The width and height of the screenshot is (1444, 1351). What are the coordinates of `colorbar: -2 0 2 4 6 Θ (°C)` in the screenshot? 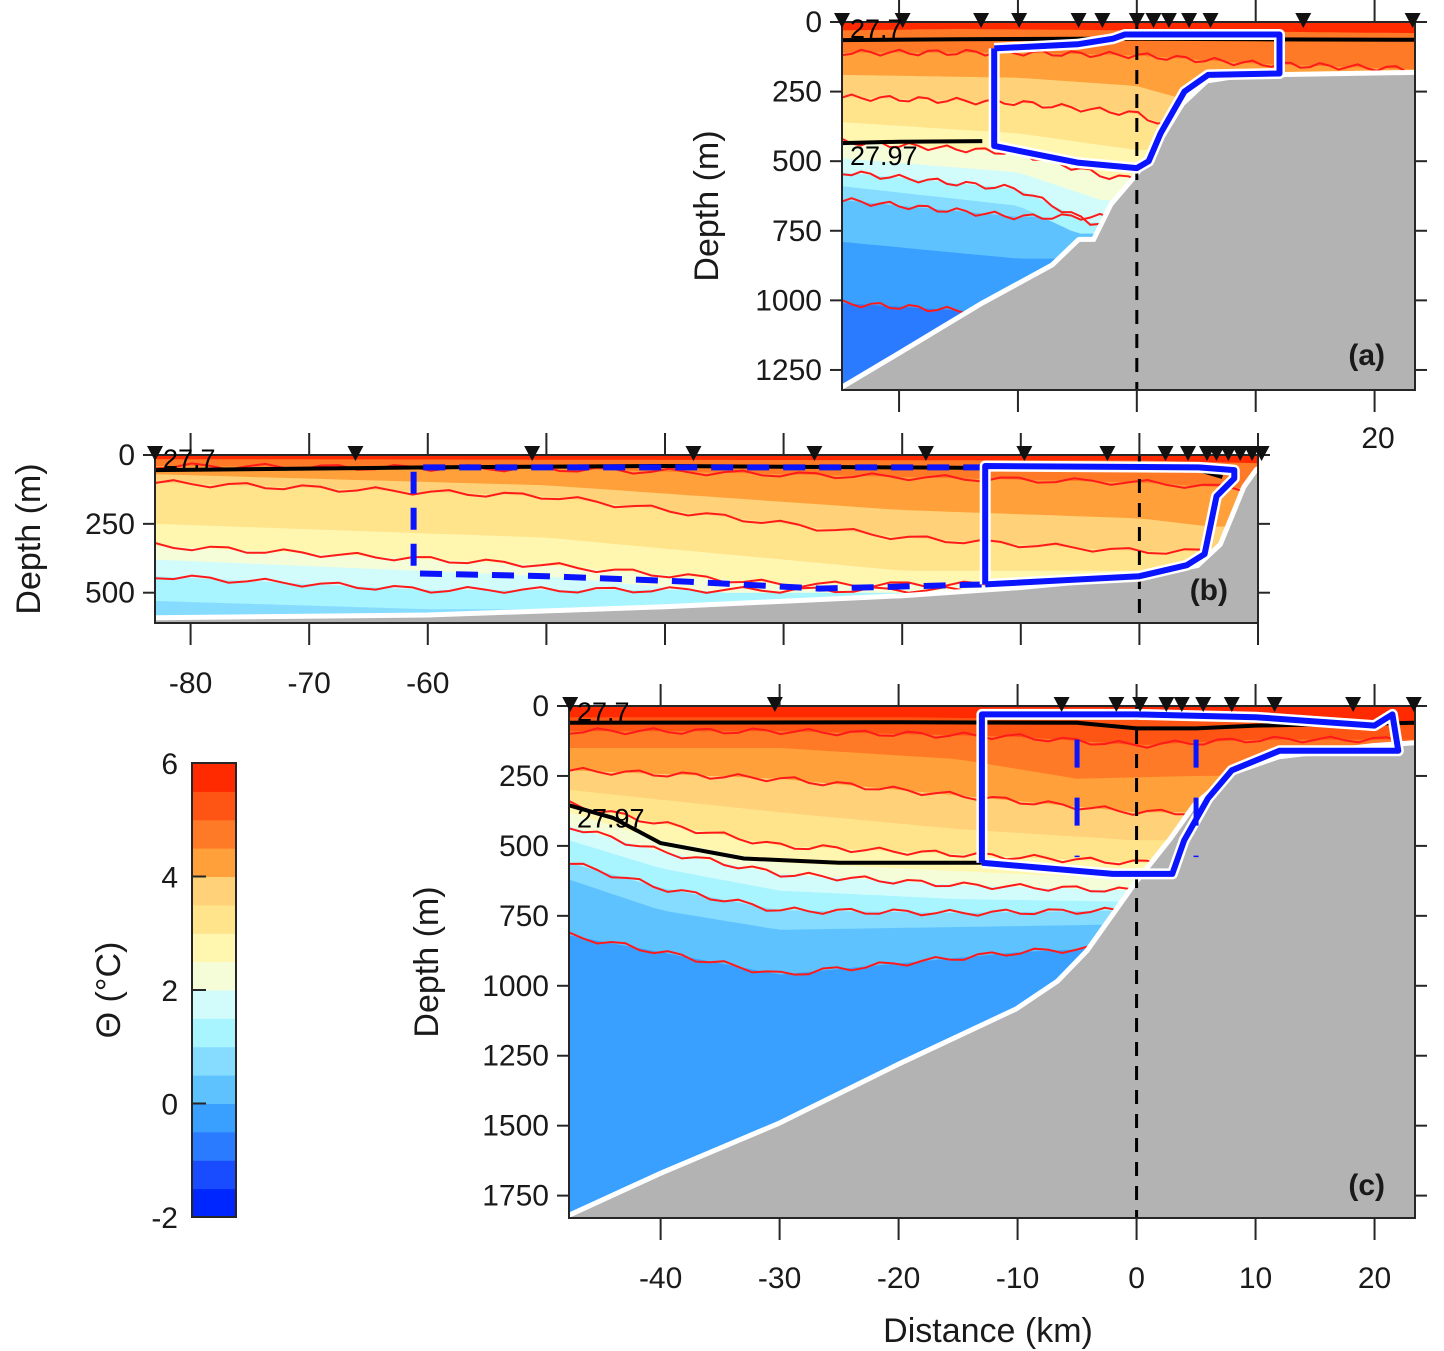 It's located at (163, 991).